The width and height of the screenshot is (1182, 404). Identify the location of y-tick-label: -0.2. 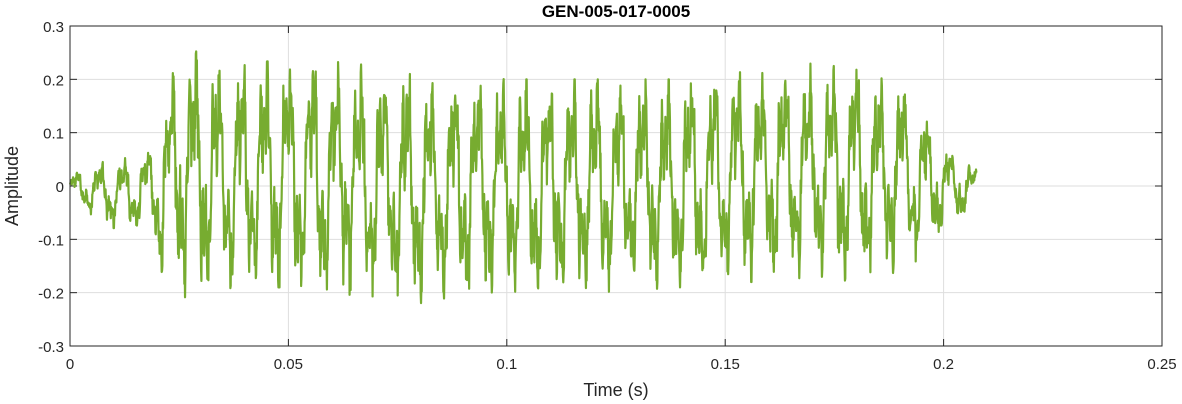
(51, 294).